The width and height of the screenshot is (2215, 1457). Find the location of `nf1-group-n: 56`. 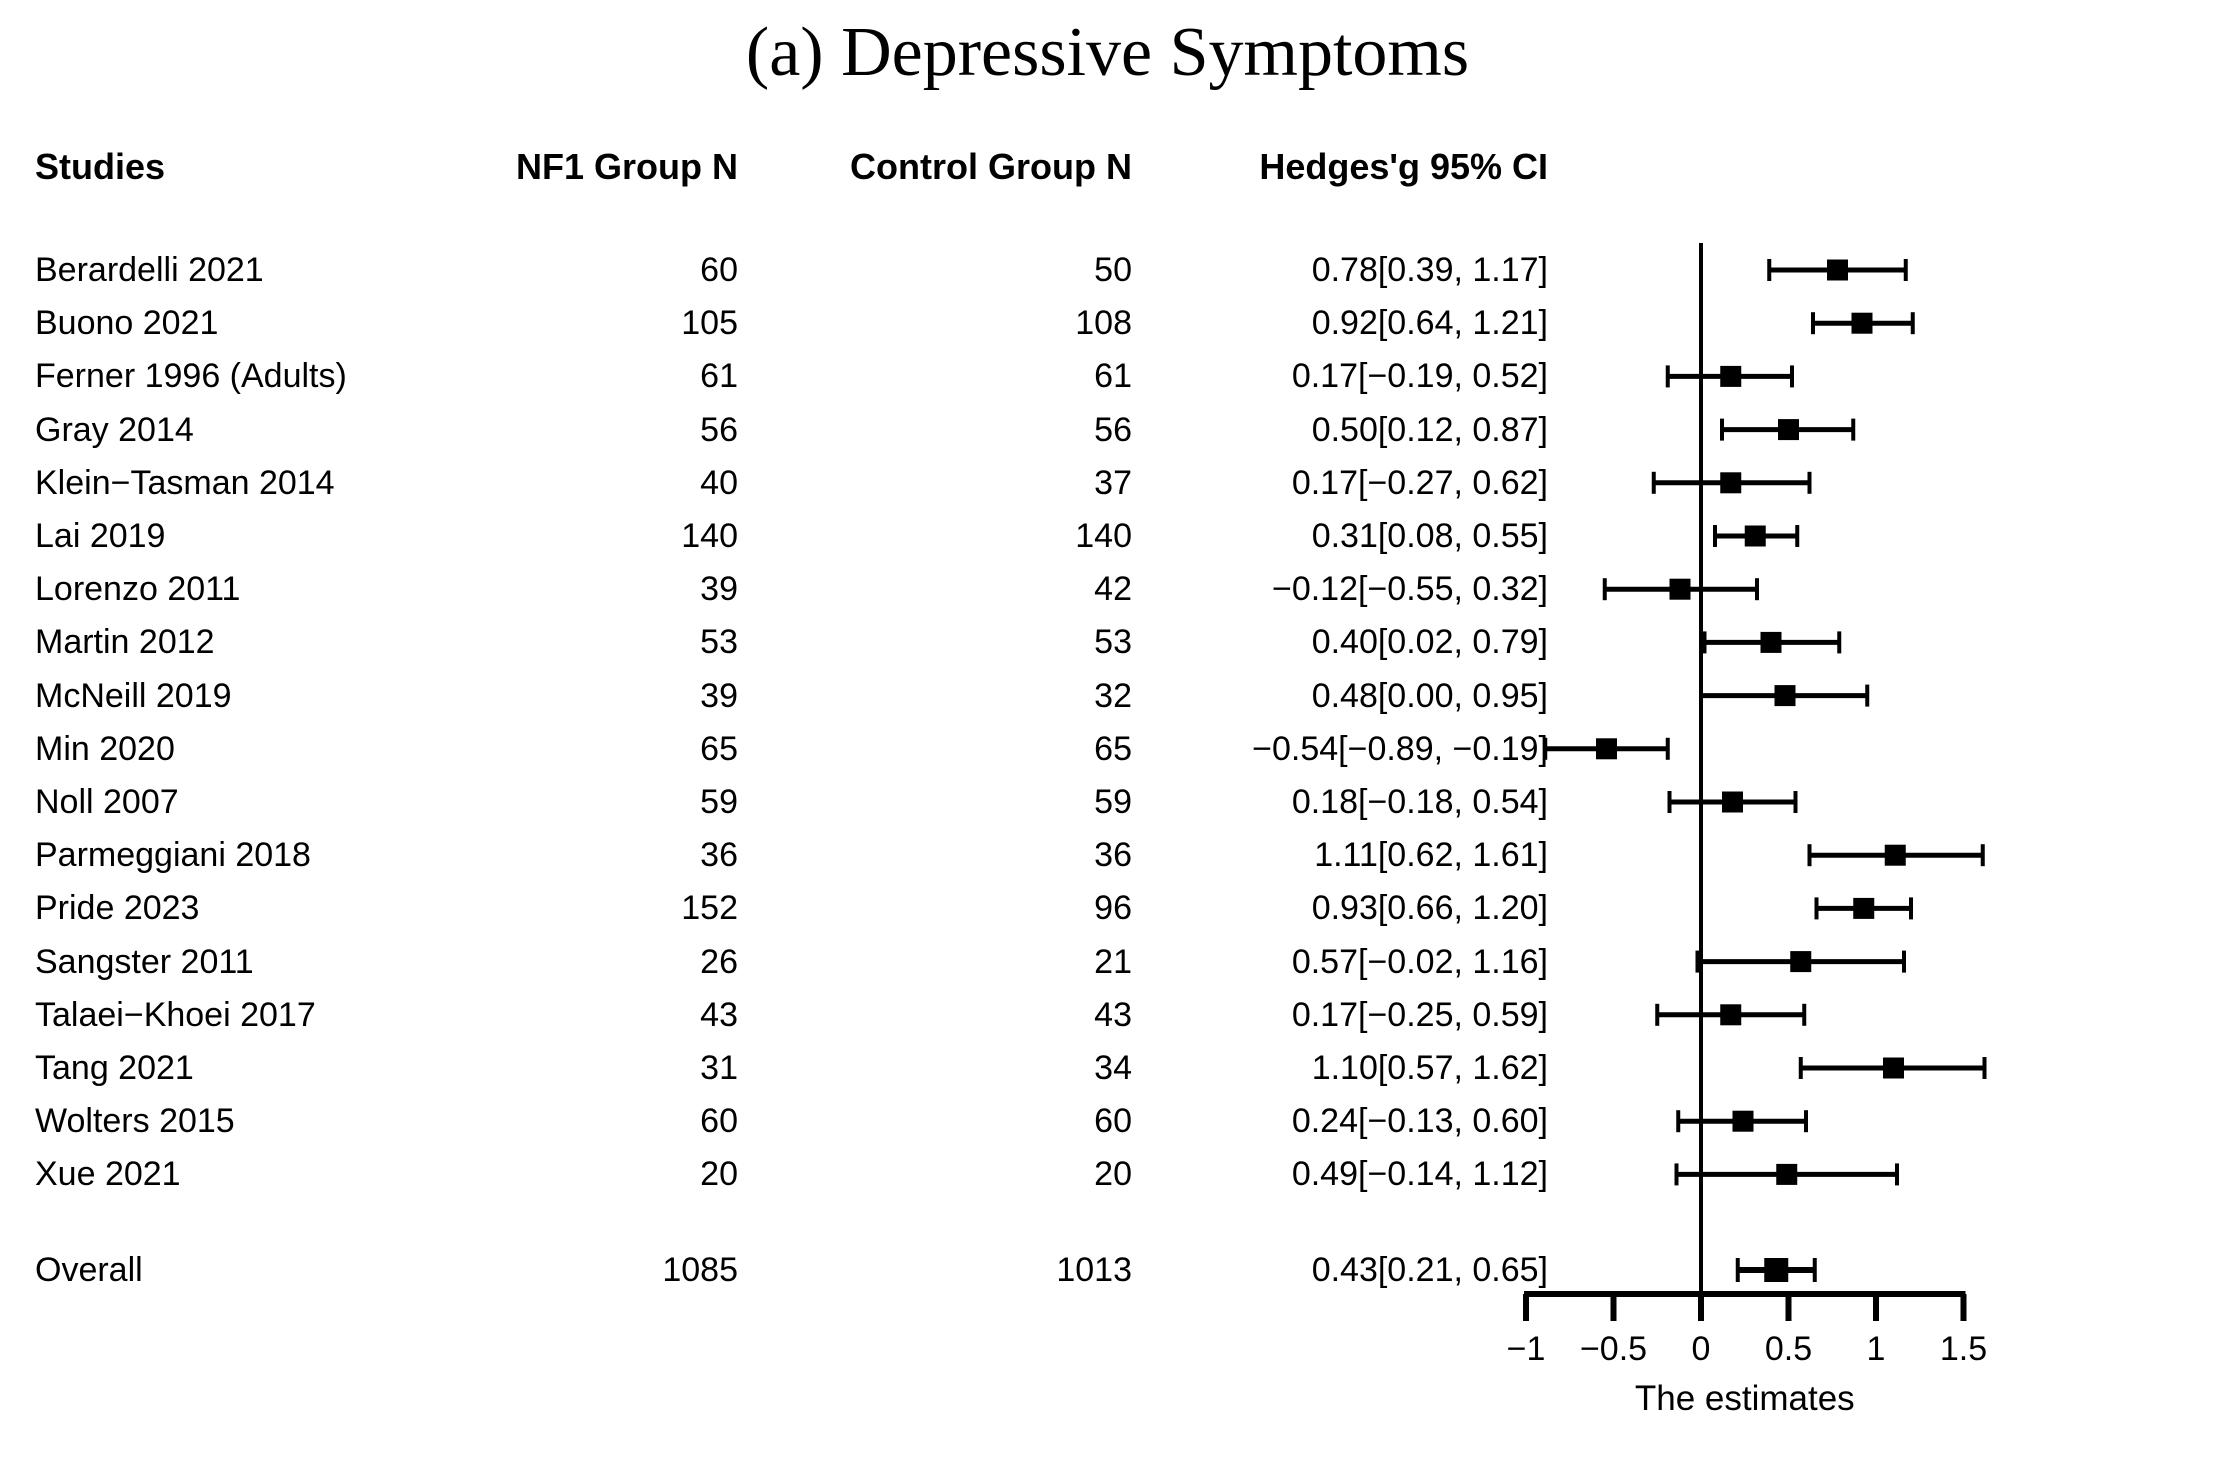

nf1-group-n: 56 is located at coordinates (719, 429).